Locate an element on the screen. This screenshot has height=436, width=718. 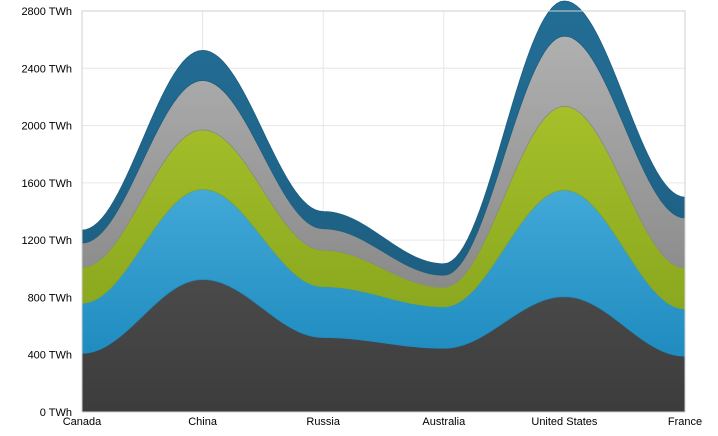
x-tick-label: United States is located at coordinates (564, 422).